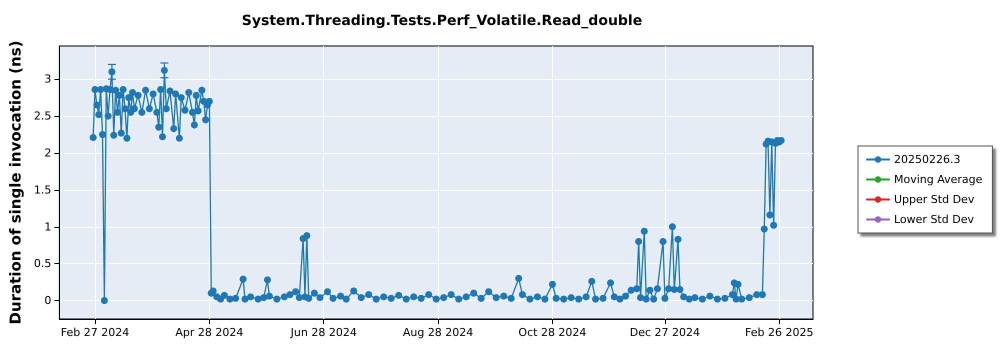  What do you see at coordinates (48, 227) in the screenshot?
I see `y-tick-label: 1` at bounding box center [48, 227].